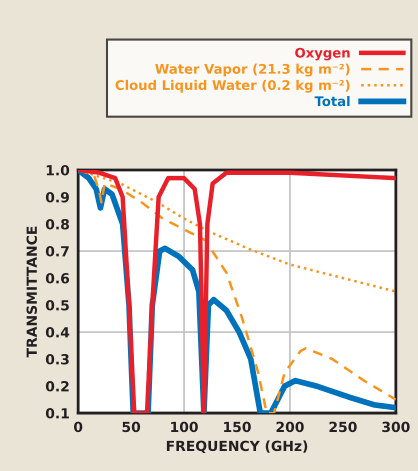 The image size is (418, 471). Describe the element at coordinates (57, 197) in the screenshot. I see `y-tick-label: 0.9` at that location.